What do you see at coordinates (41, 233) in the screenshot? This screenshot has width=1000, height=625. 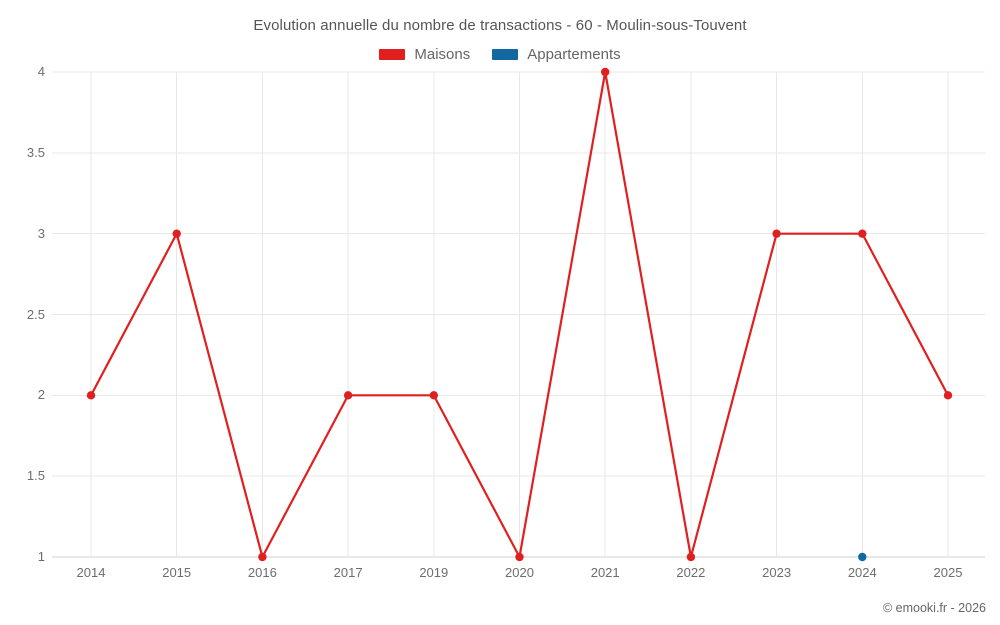 I see `y-axis-tick-label: 3` at bounding box center [41, 233].